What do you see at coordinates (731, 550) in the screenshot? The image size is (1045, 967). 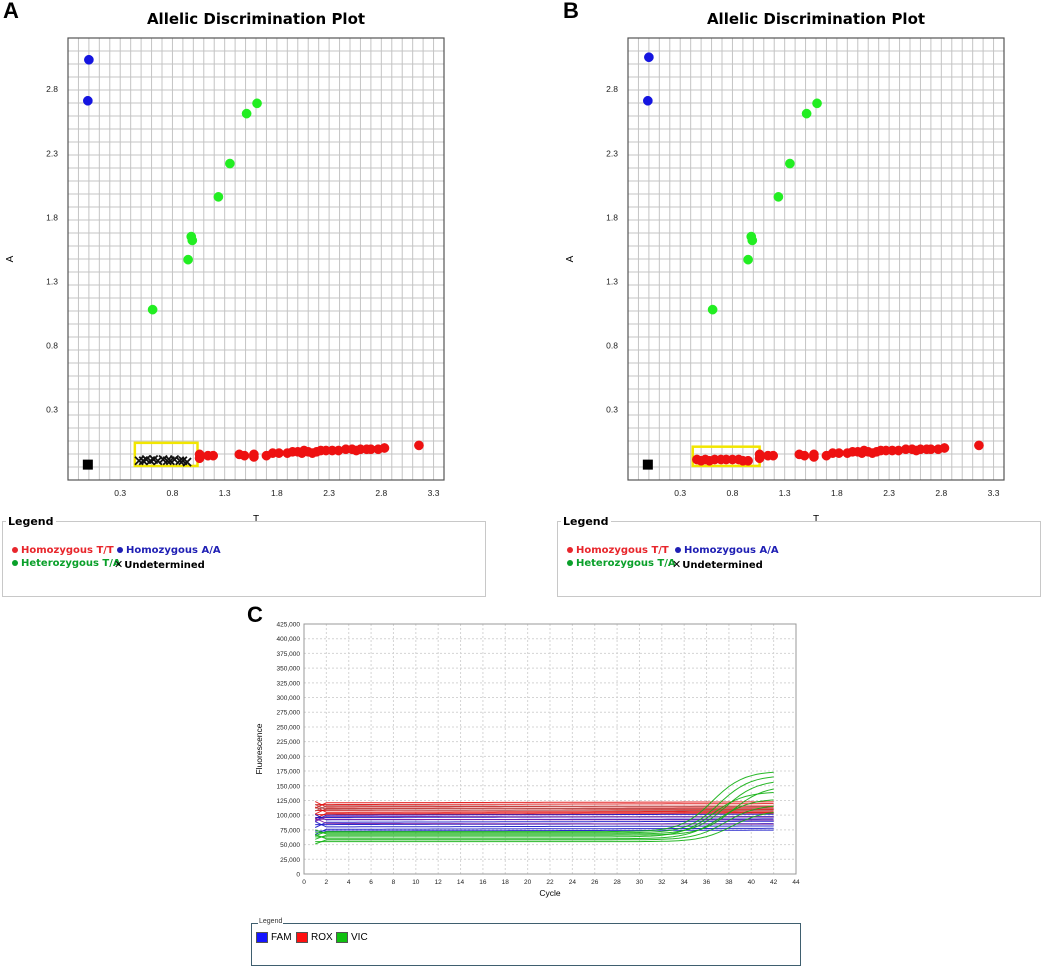 I see `legend-label: Homozygous A/A` at bounding box center [731, 550].